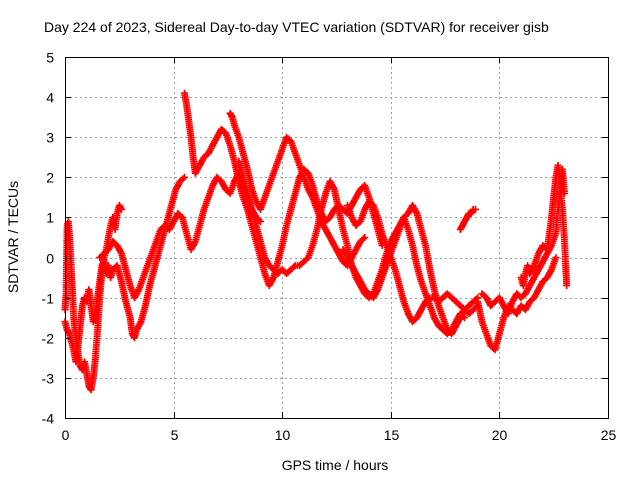 Image resolution: width=640 pixels, height=480 pixels. What do you see at coordinates (50, 218) in the screenshot?
I see `y-tick-label: 1` at bounding box center [50, 218].